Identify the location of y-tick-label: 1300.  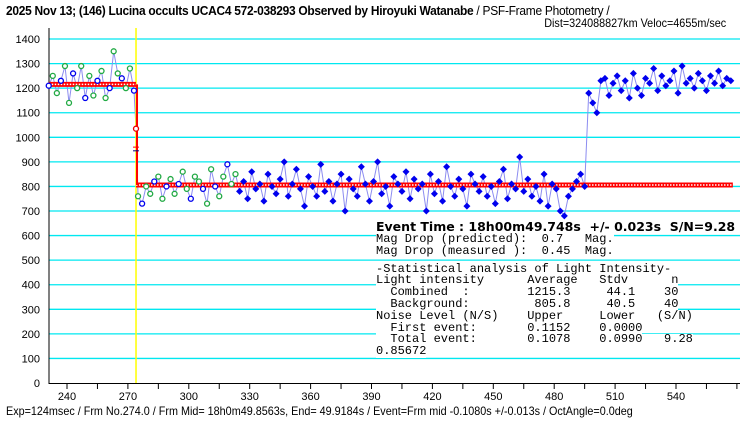
(28, 65).